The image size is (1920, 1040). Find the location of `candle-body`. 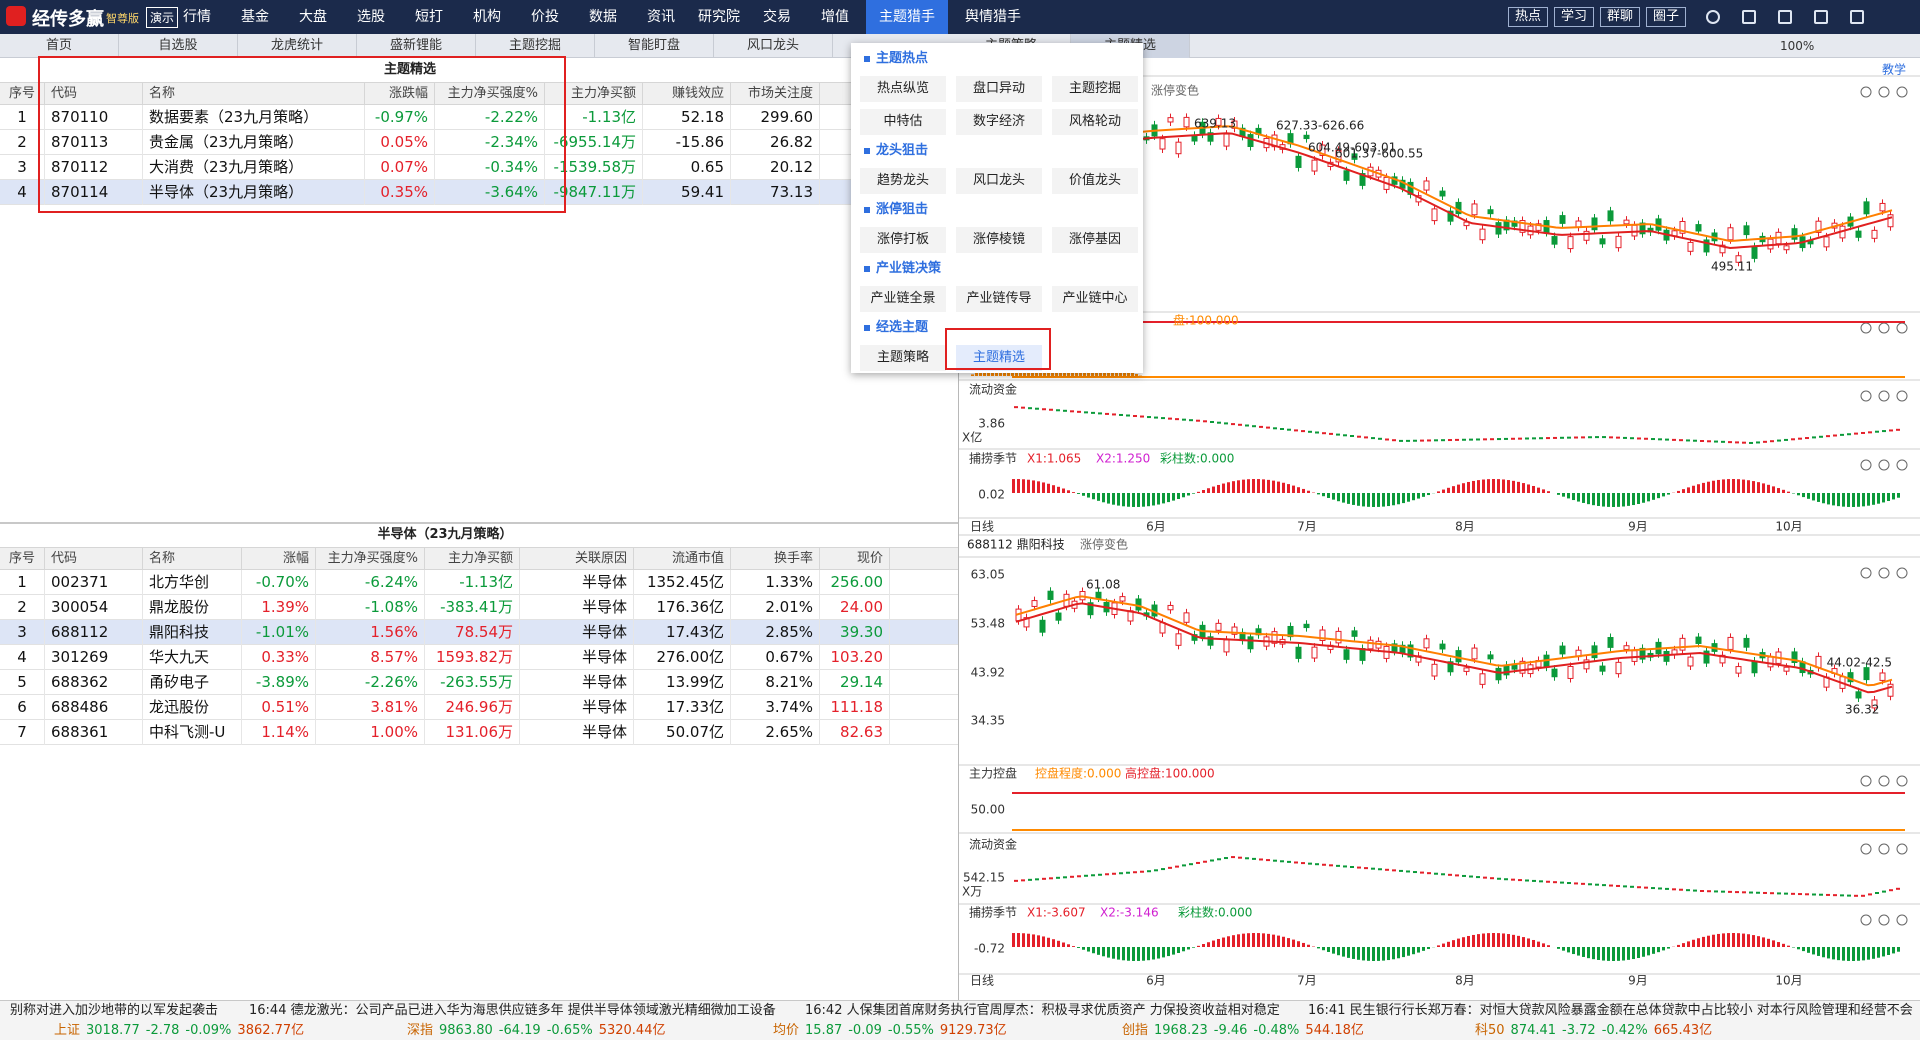

candle-body is located at coordinates (1274, 637).